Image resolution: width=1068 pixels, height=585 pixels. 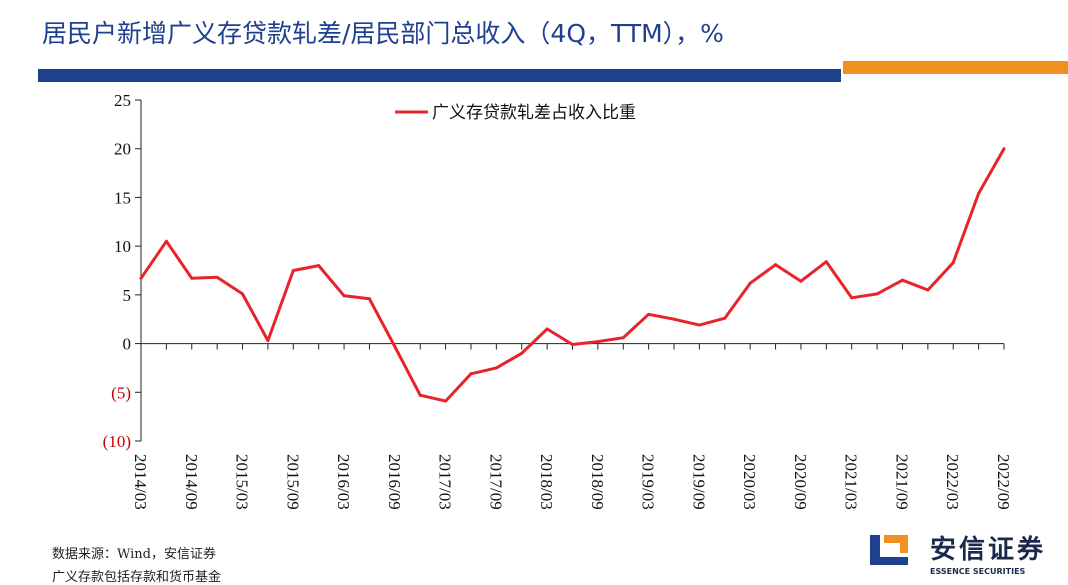 I want to click on logo-name-en: ESSENCE SECURITIES, so click(x=978, y=571).